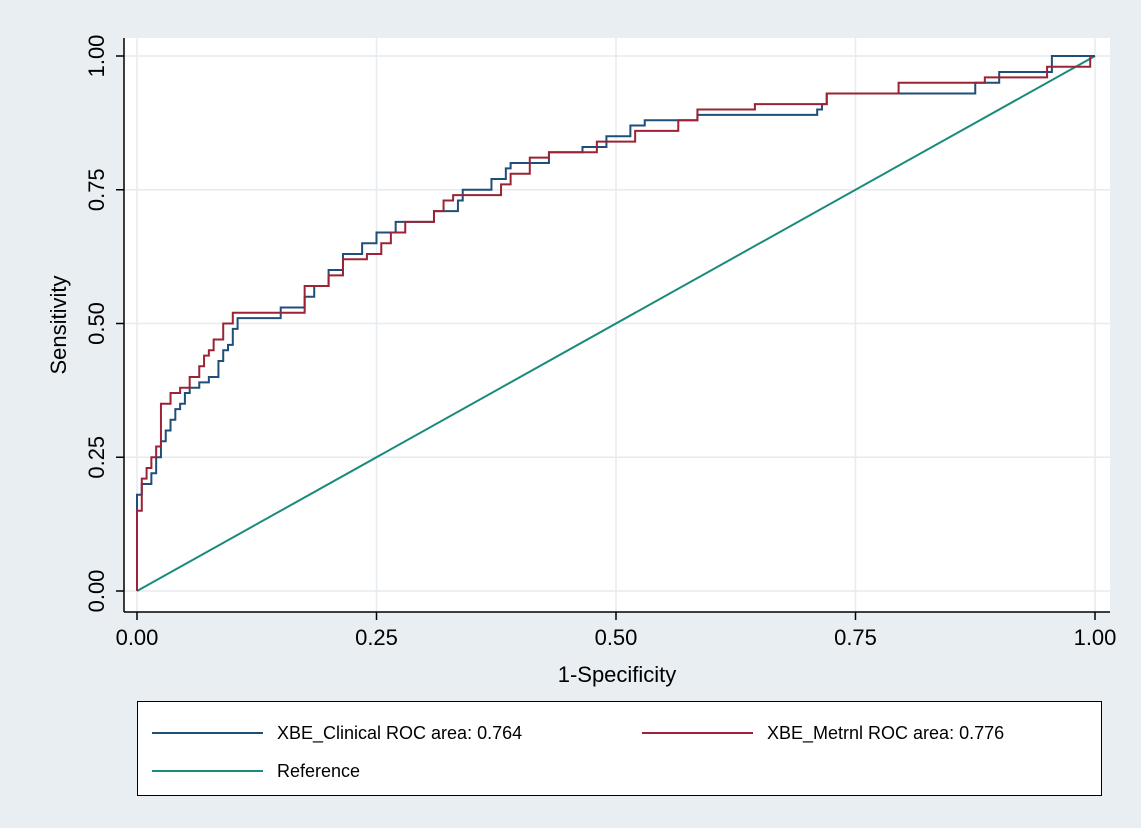  I want to click on y-tick-label: 0.50, so click(96, 323).